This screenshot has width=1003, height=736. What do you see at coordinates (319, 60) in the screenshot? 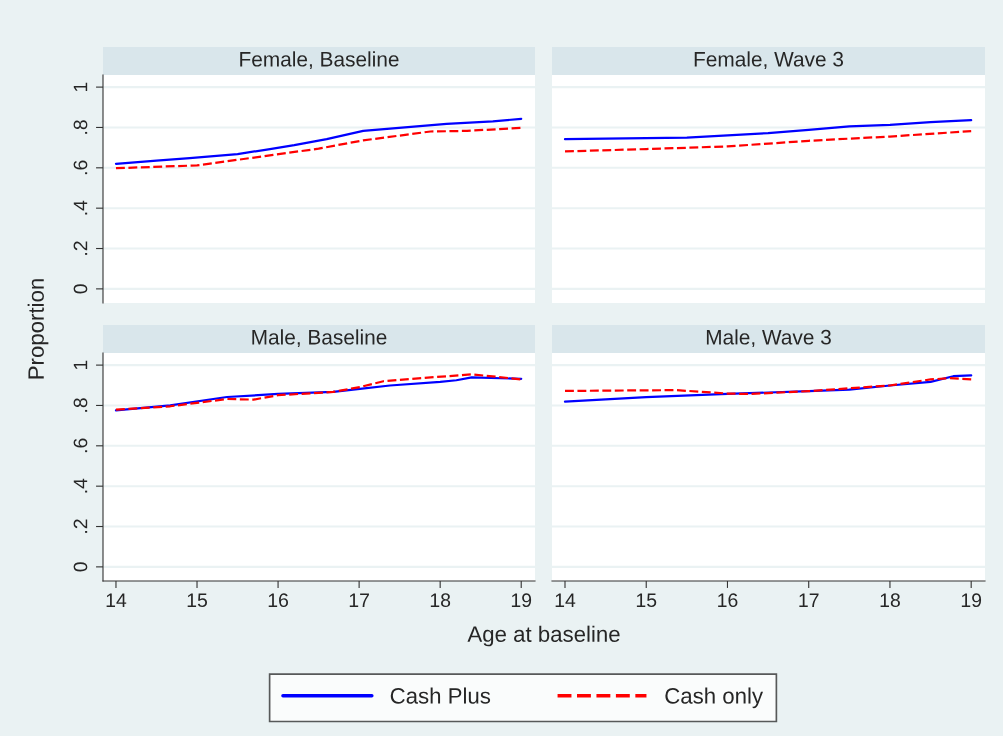
I see `chart-title: Female, Baseline` at bounding box center [319, 60].